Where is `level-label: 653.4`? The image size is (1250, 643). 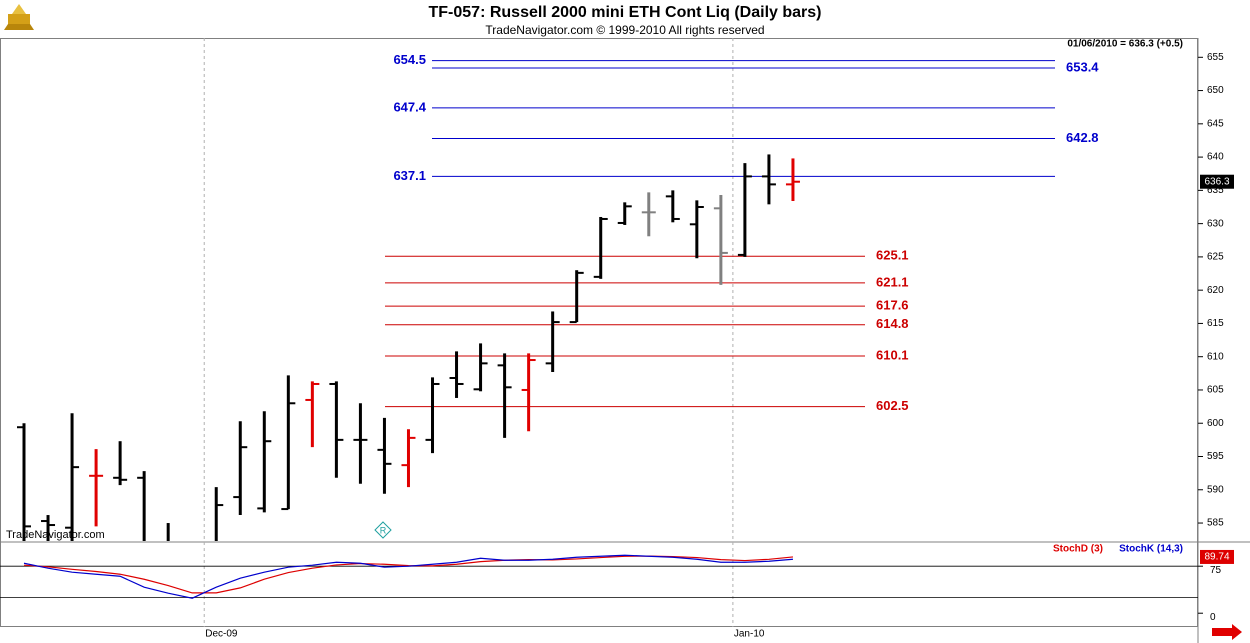
level-label: 653.4 is located at coordinates (1082, 66).